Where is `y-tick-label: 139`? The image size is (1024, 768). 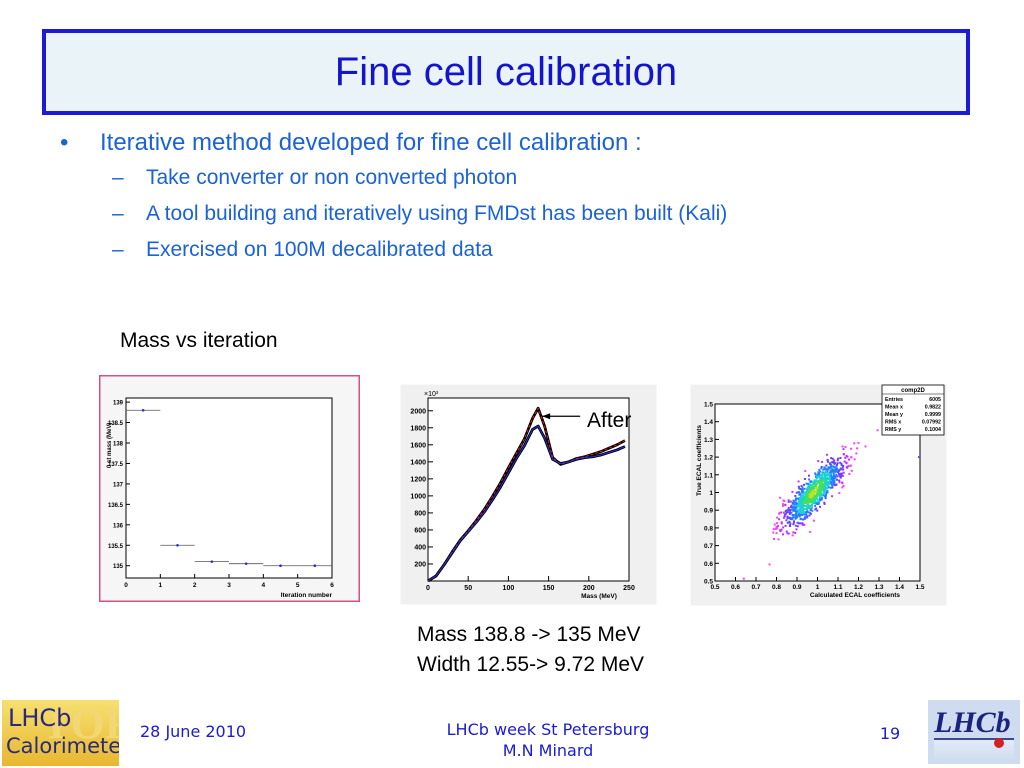
y-tick-label: 139 is located at coordinates (118, 404).